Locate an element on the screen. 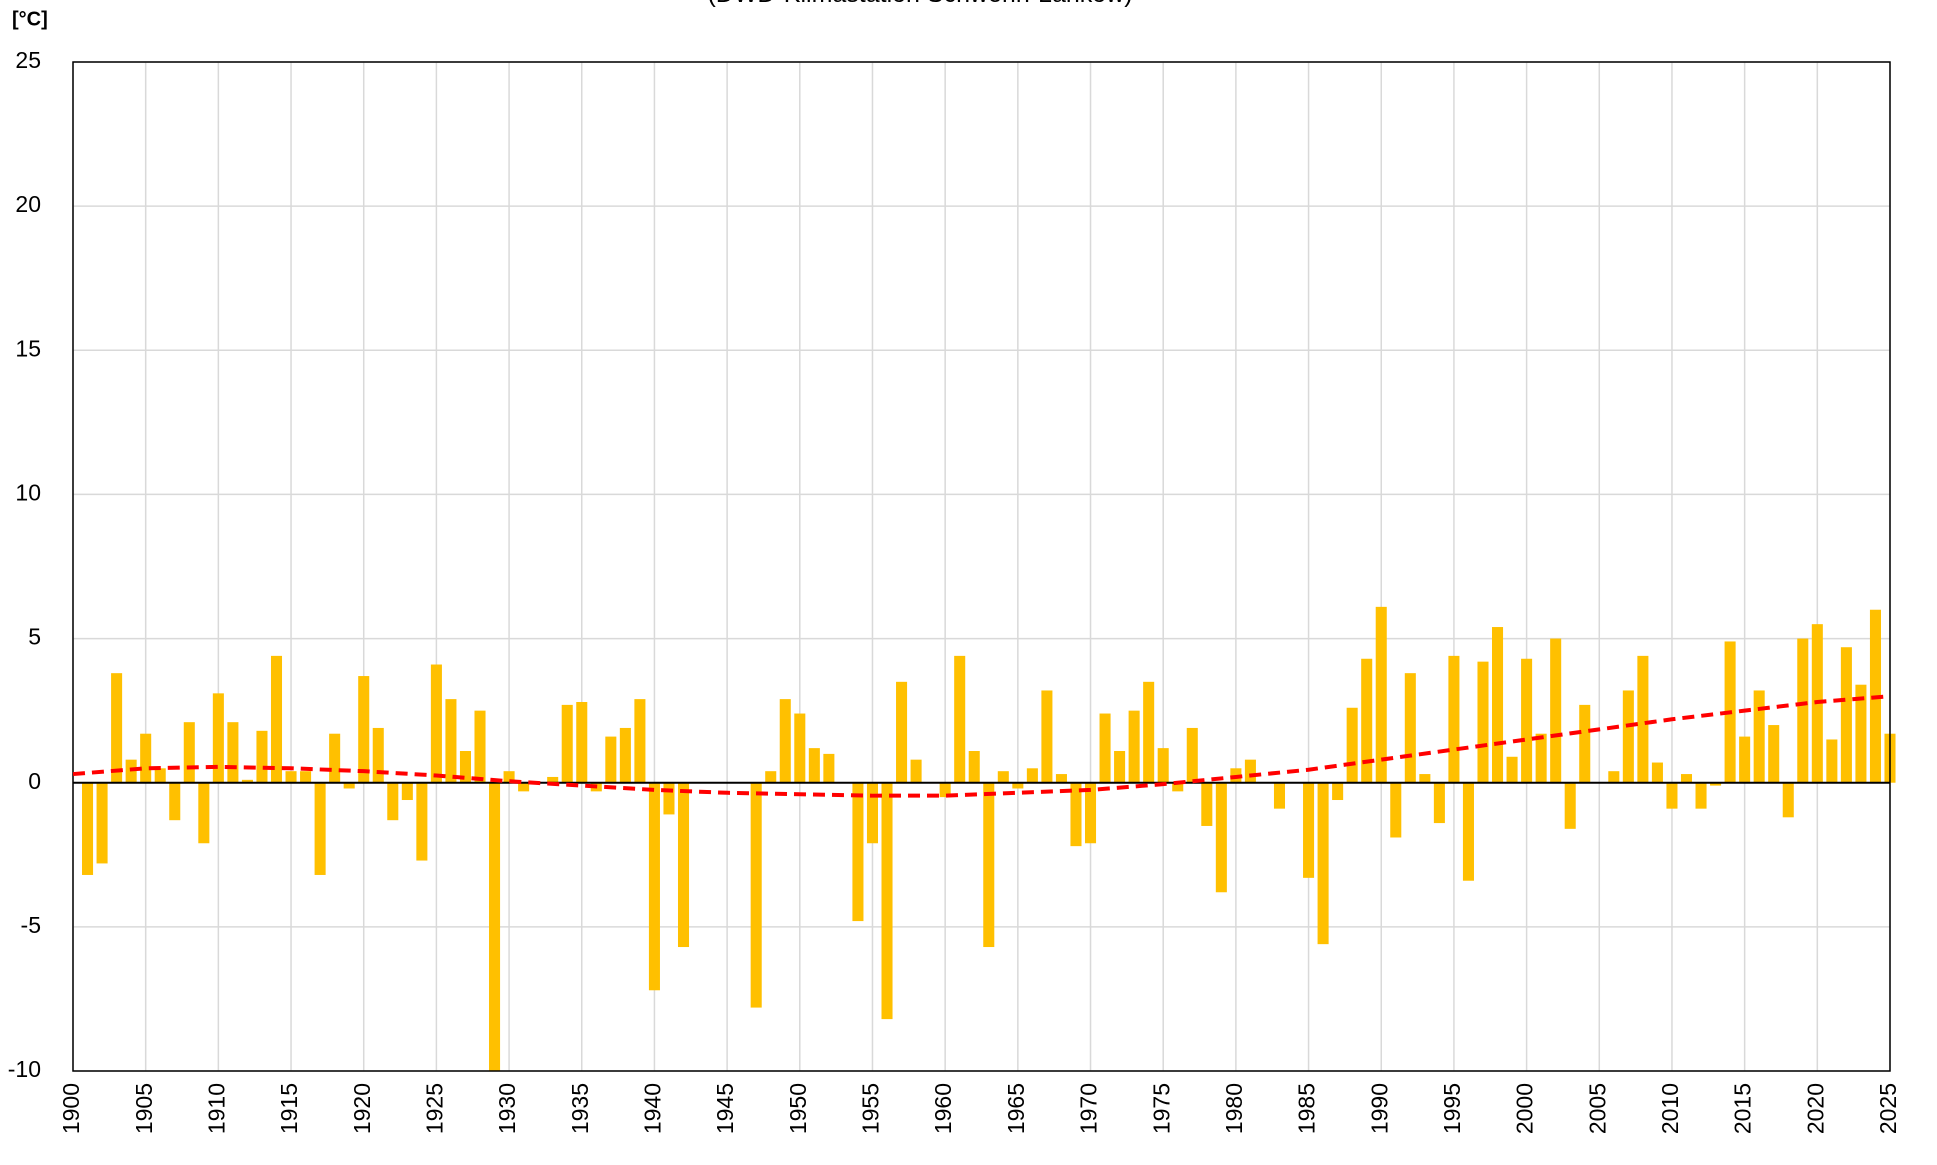 The height and width of the screenshot is (1165, 1937). x-tick-label: 1970 is located at coordinates (1089, 1108).